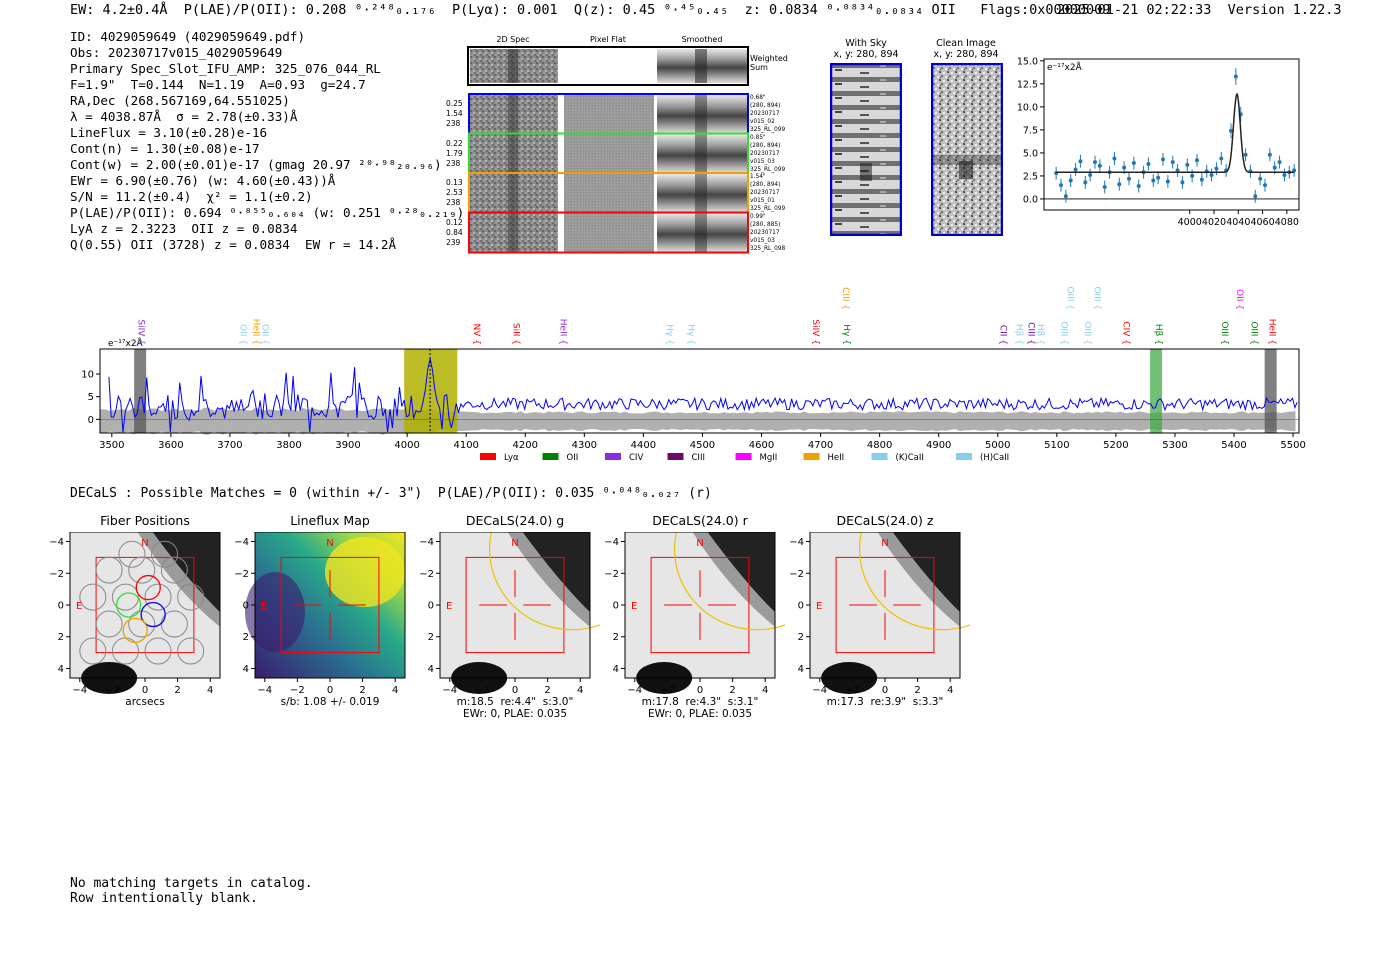 The image size is (1400, 953). What do you see at coordinates (476, 334) in the screenshot?
I see `emission-line-label: NV {` at bounding box center [476, 334].